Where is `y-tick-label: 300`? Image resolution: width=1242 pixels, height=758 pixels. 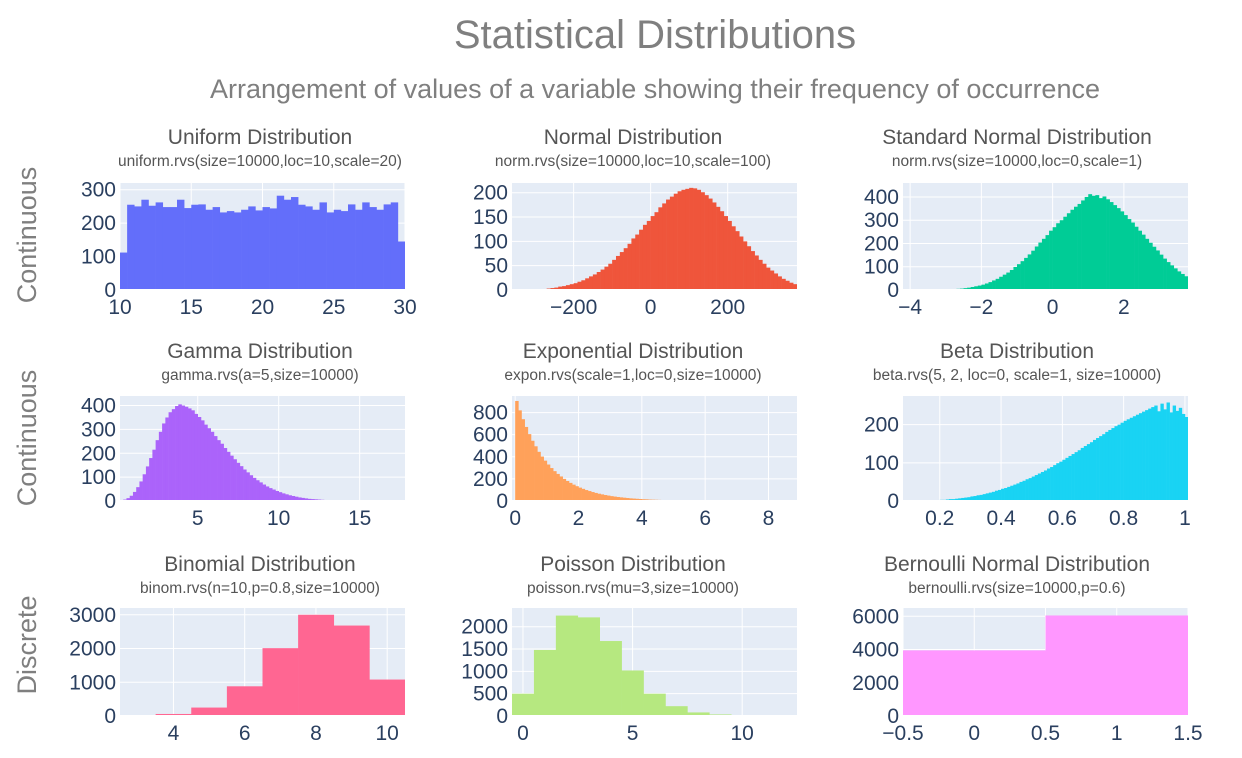 y-tick-label: 300 is located at coordinates (98, 190).